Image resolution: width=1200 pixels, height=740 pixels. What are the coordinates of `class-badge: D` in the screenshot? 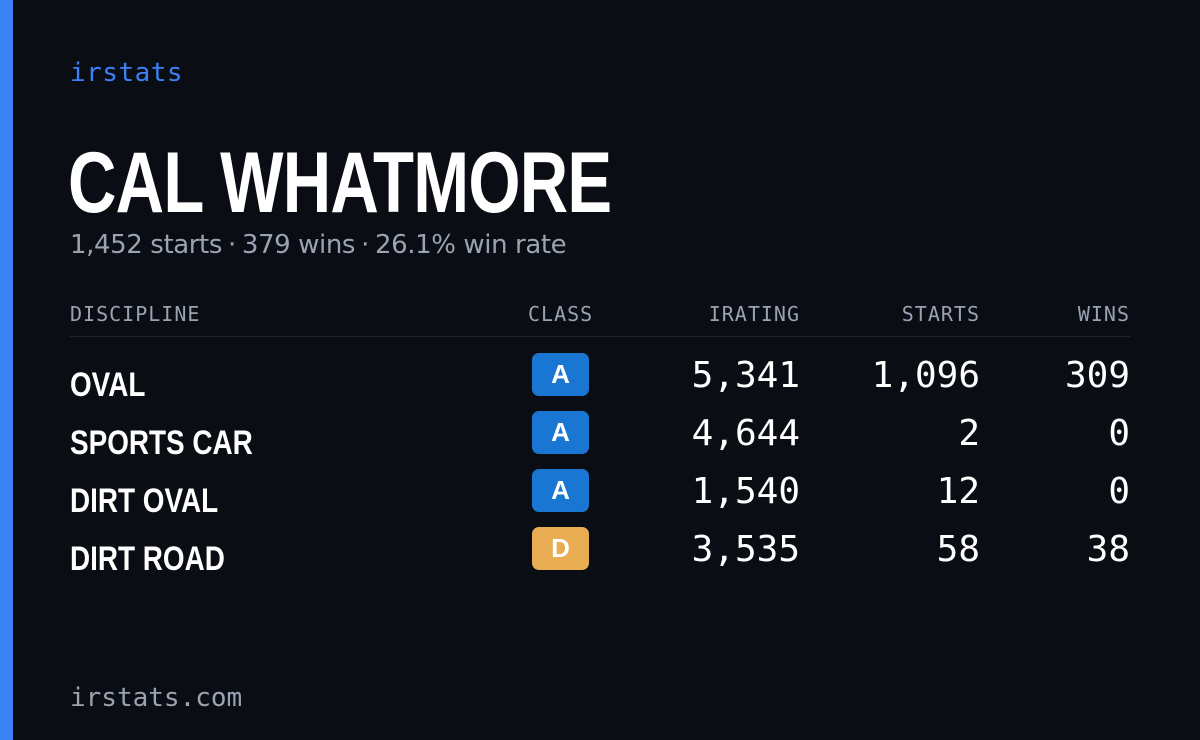 It's located at (560, 548).